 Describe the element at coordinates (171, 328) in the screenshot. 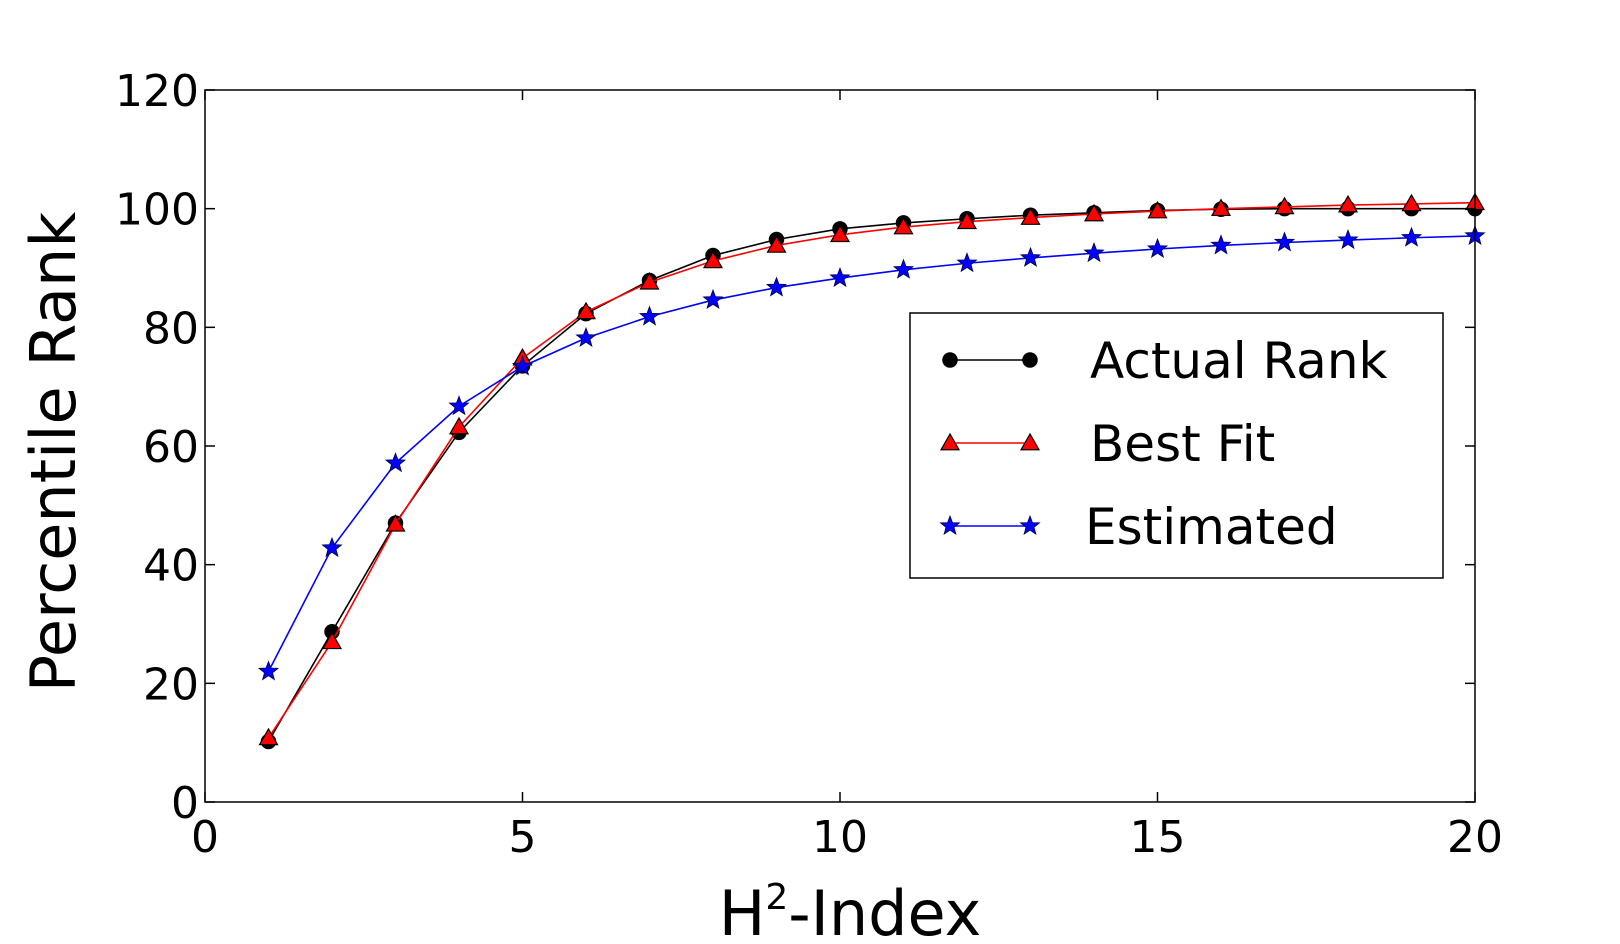

I see `y-tick-label: 80` at that location.